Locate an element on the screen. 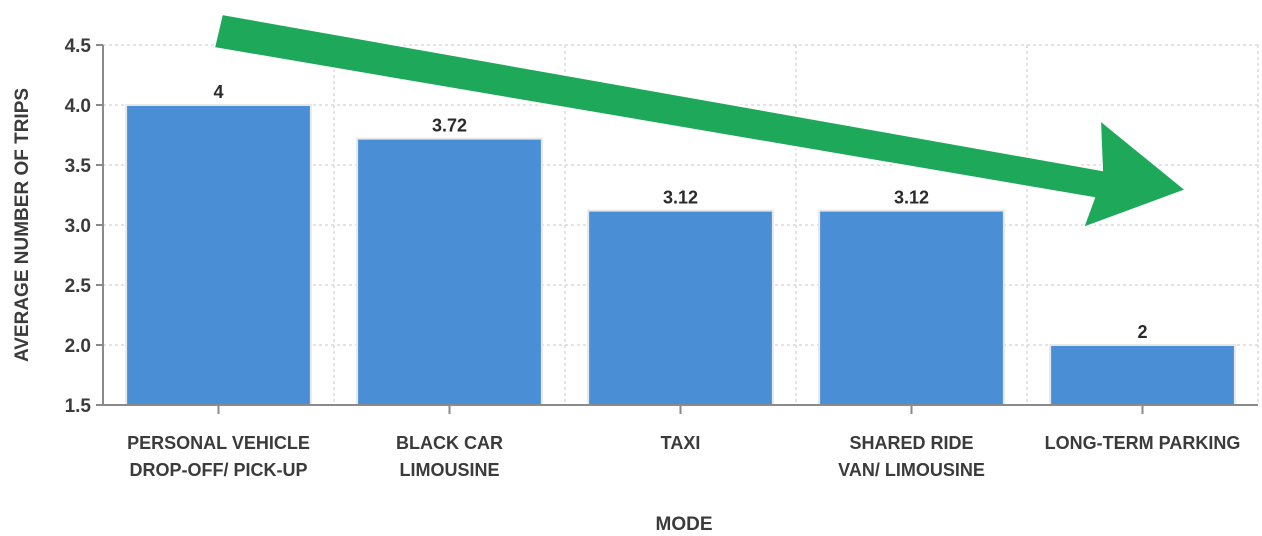  y-tick-label: 4.5 is located at coordinates (78, 46).